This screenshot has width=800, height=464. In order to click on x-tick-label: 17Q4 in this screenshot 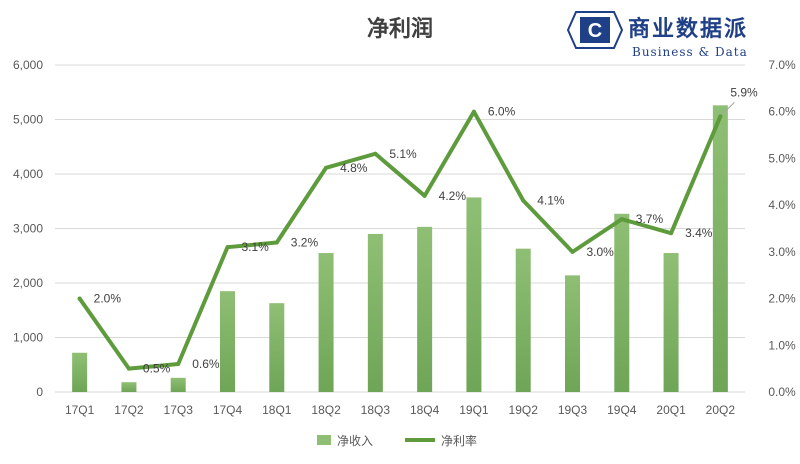, I will do `click(228, 410)`.